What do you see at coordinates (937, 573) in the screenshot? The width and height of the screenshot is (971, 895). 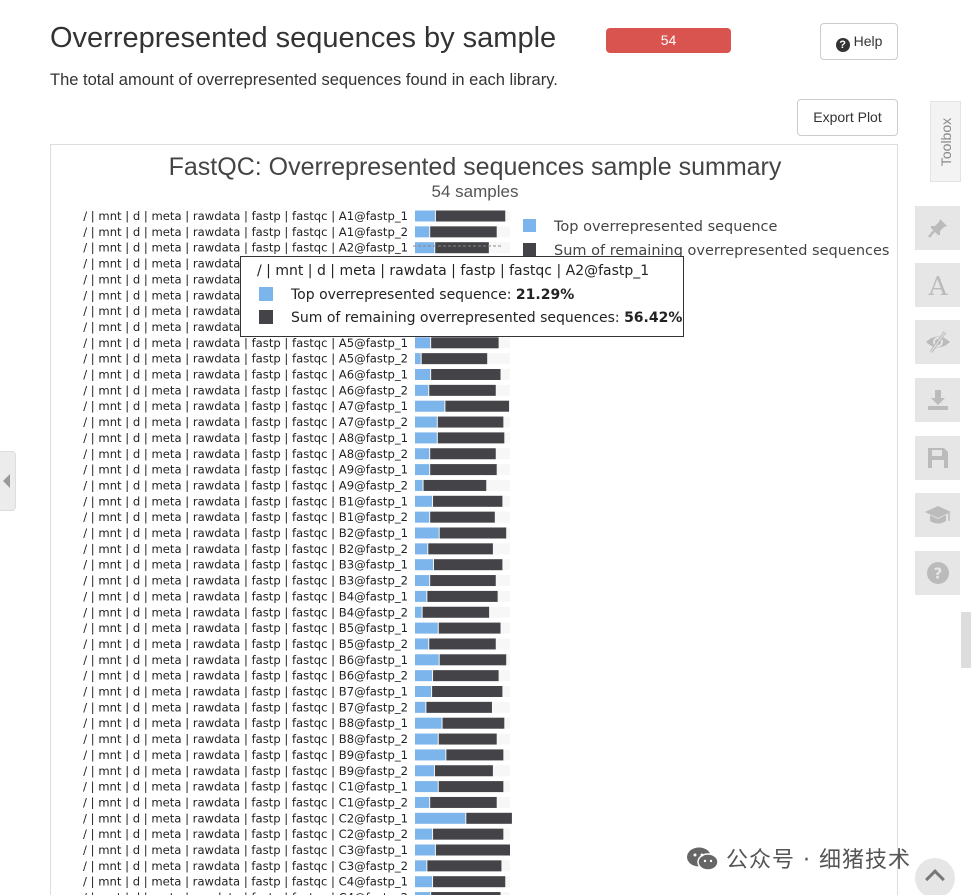 I see `toolbox-about-button: ?` at bounding box center [937, 573].